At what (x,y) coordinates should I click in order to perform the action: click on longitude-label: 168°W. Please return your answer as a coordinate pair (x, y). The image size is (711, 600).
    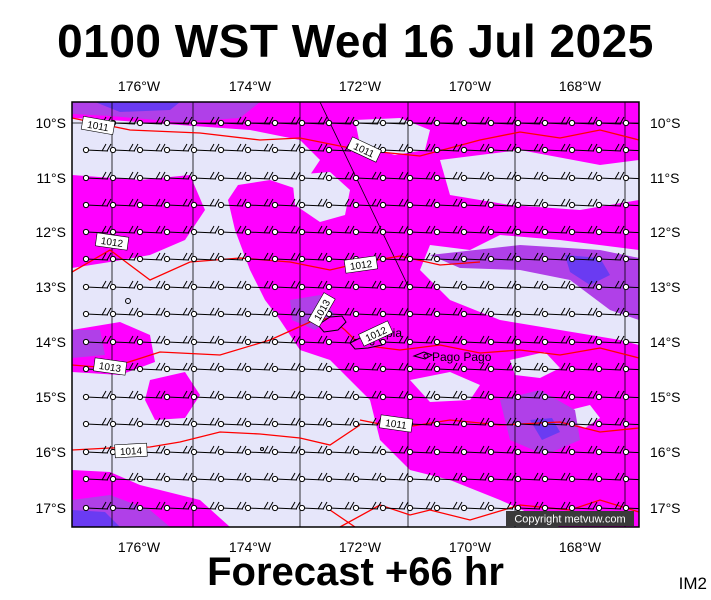
    Looking at the image, I should click on (580, 547).